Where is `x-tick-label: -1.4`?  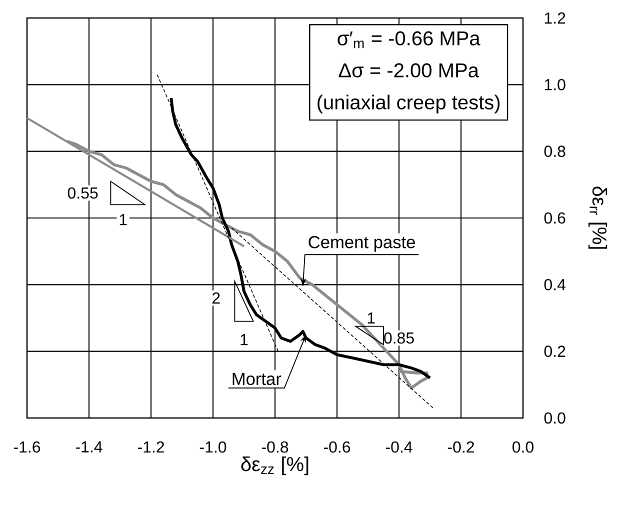 x-tick-label: -1.4 is located at coordinates (89, 446).